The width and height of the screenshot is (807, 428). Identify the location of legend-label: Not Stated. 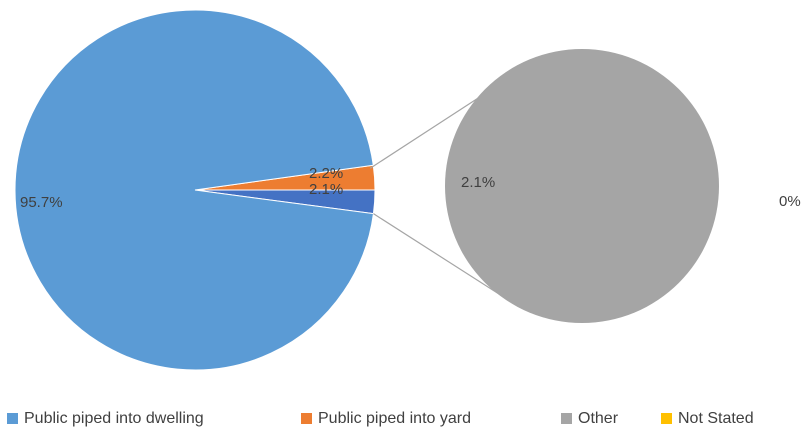
(716, 418).